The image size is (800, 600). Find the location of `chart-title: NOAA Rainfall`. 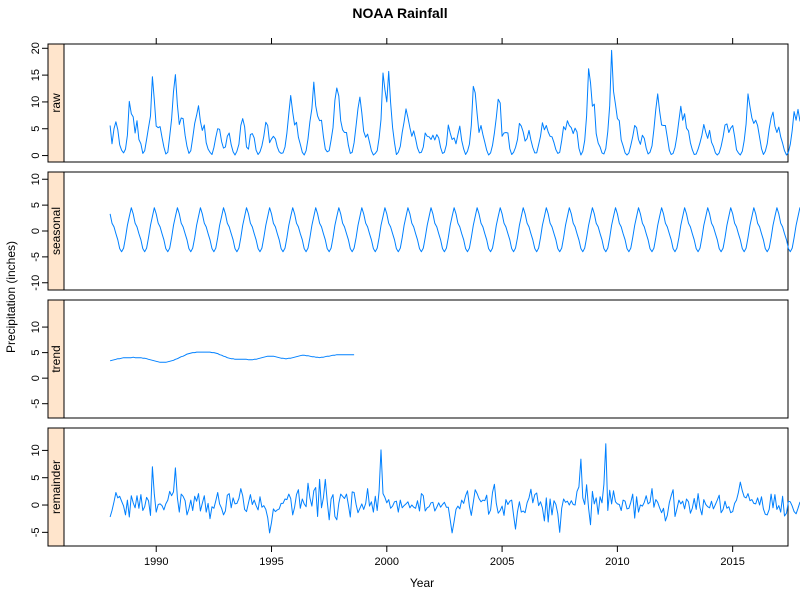

chart-title: NOAA Rainfall is located at coordinates (399, 13).